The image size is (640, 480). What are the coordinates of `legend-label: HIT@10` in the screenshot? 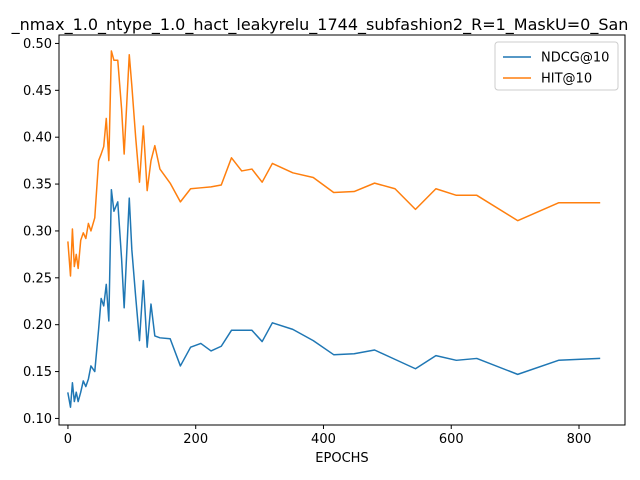 It's located at (566, 79).